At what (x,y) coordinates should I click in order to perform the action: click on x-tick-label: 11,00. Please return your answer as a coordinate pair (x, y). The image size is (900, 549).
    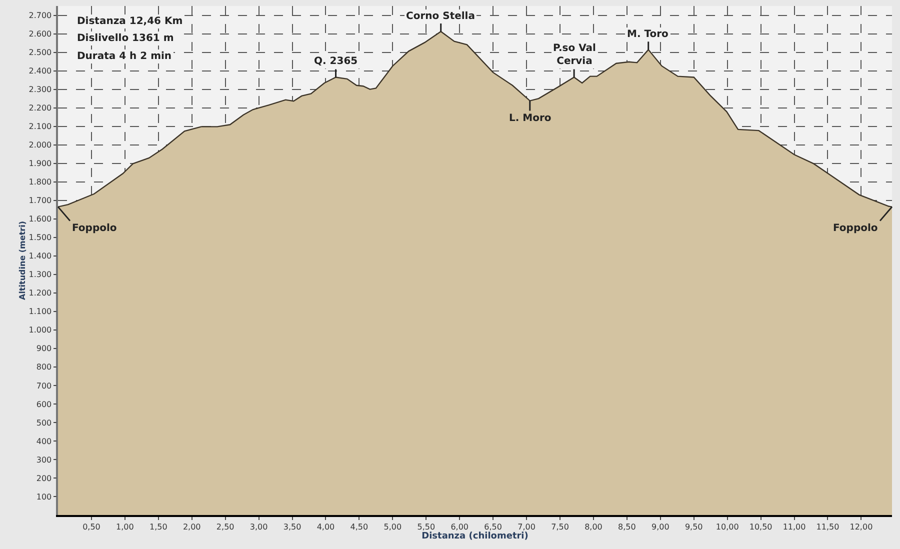
    Looking at the image, I should click on (794, 527).